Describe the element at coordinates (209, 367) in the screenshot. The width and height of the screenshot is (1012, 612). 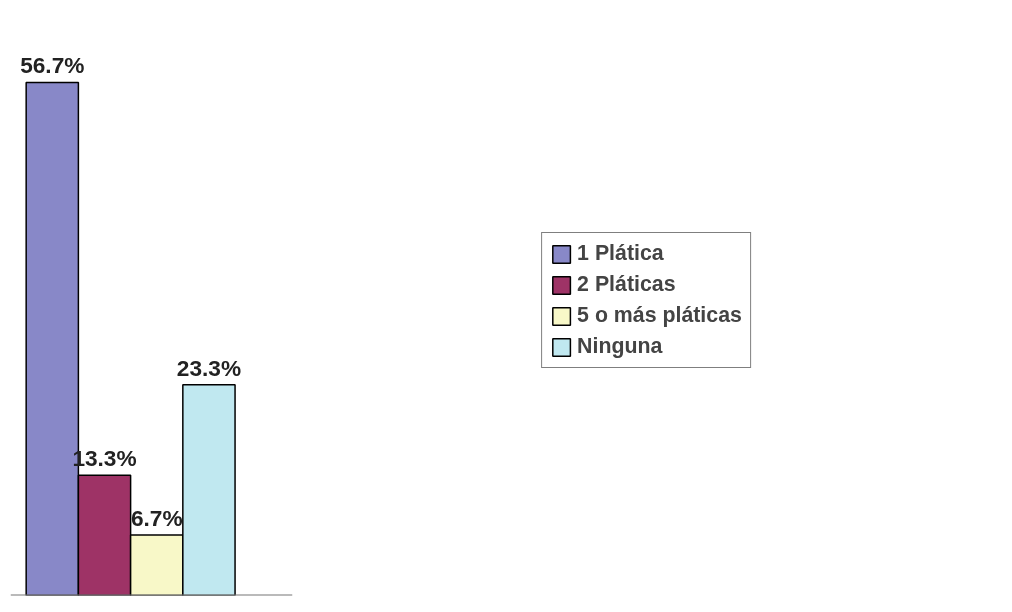
I see `data-label: 23.3%` at that location.